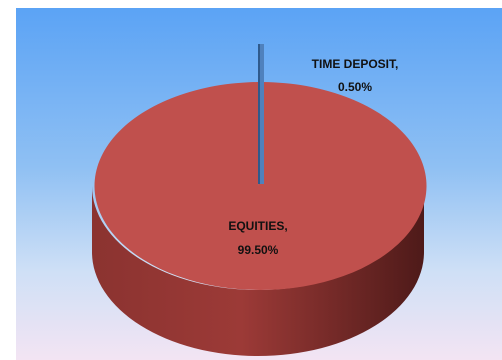 The height and width of the screenshot is (360, 502). What do you see at coordinates (257, 226) in the screenshot?
I see `label-equities-name: EQUITIES,` at bounding box center [257, 226].